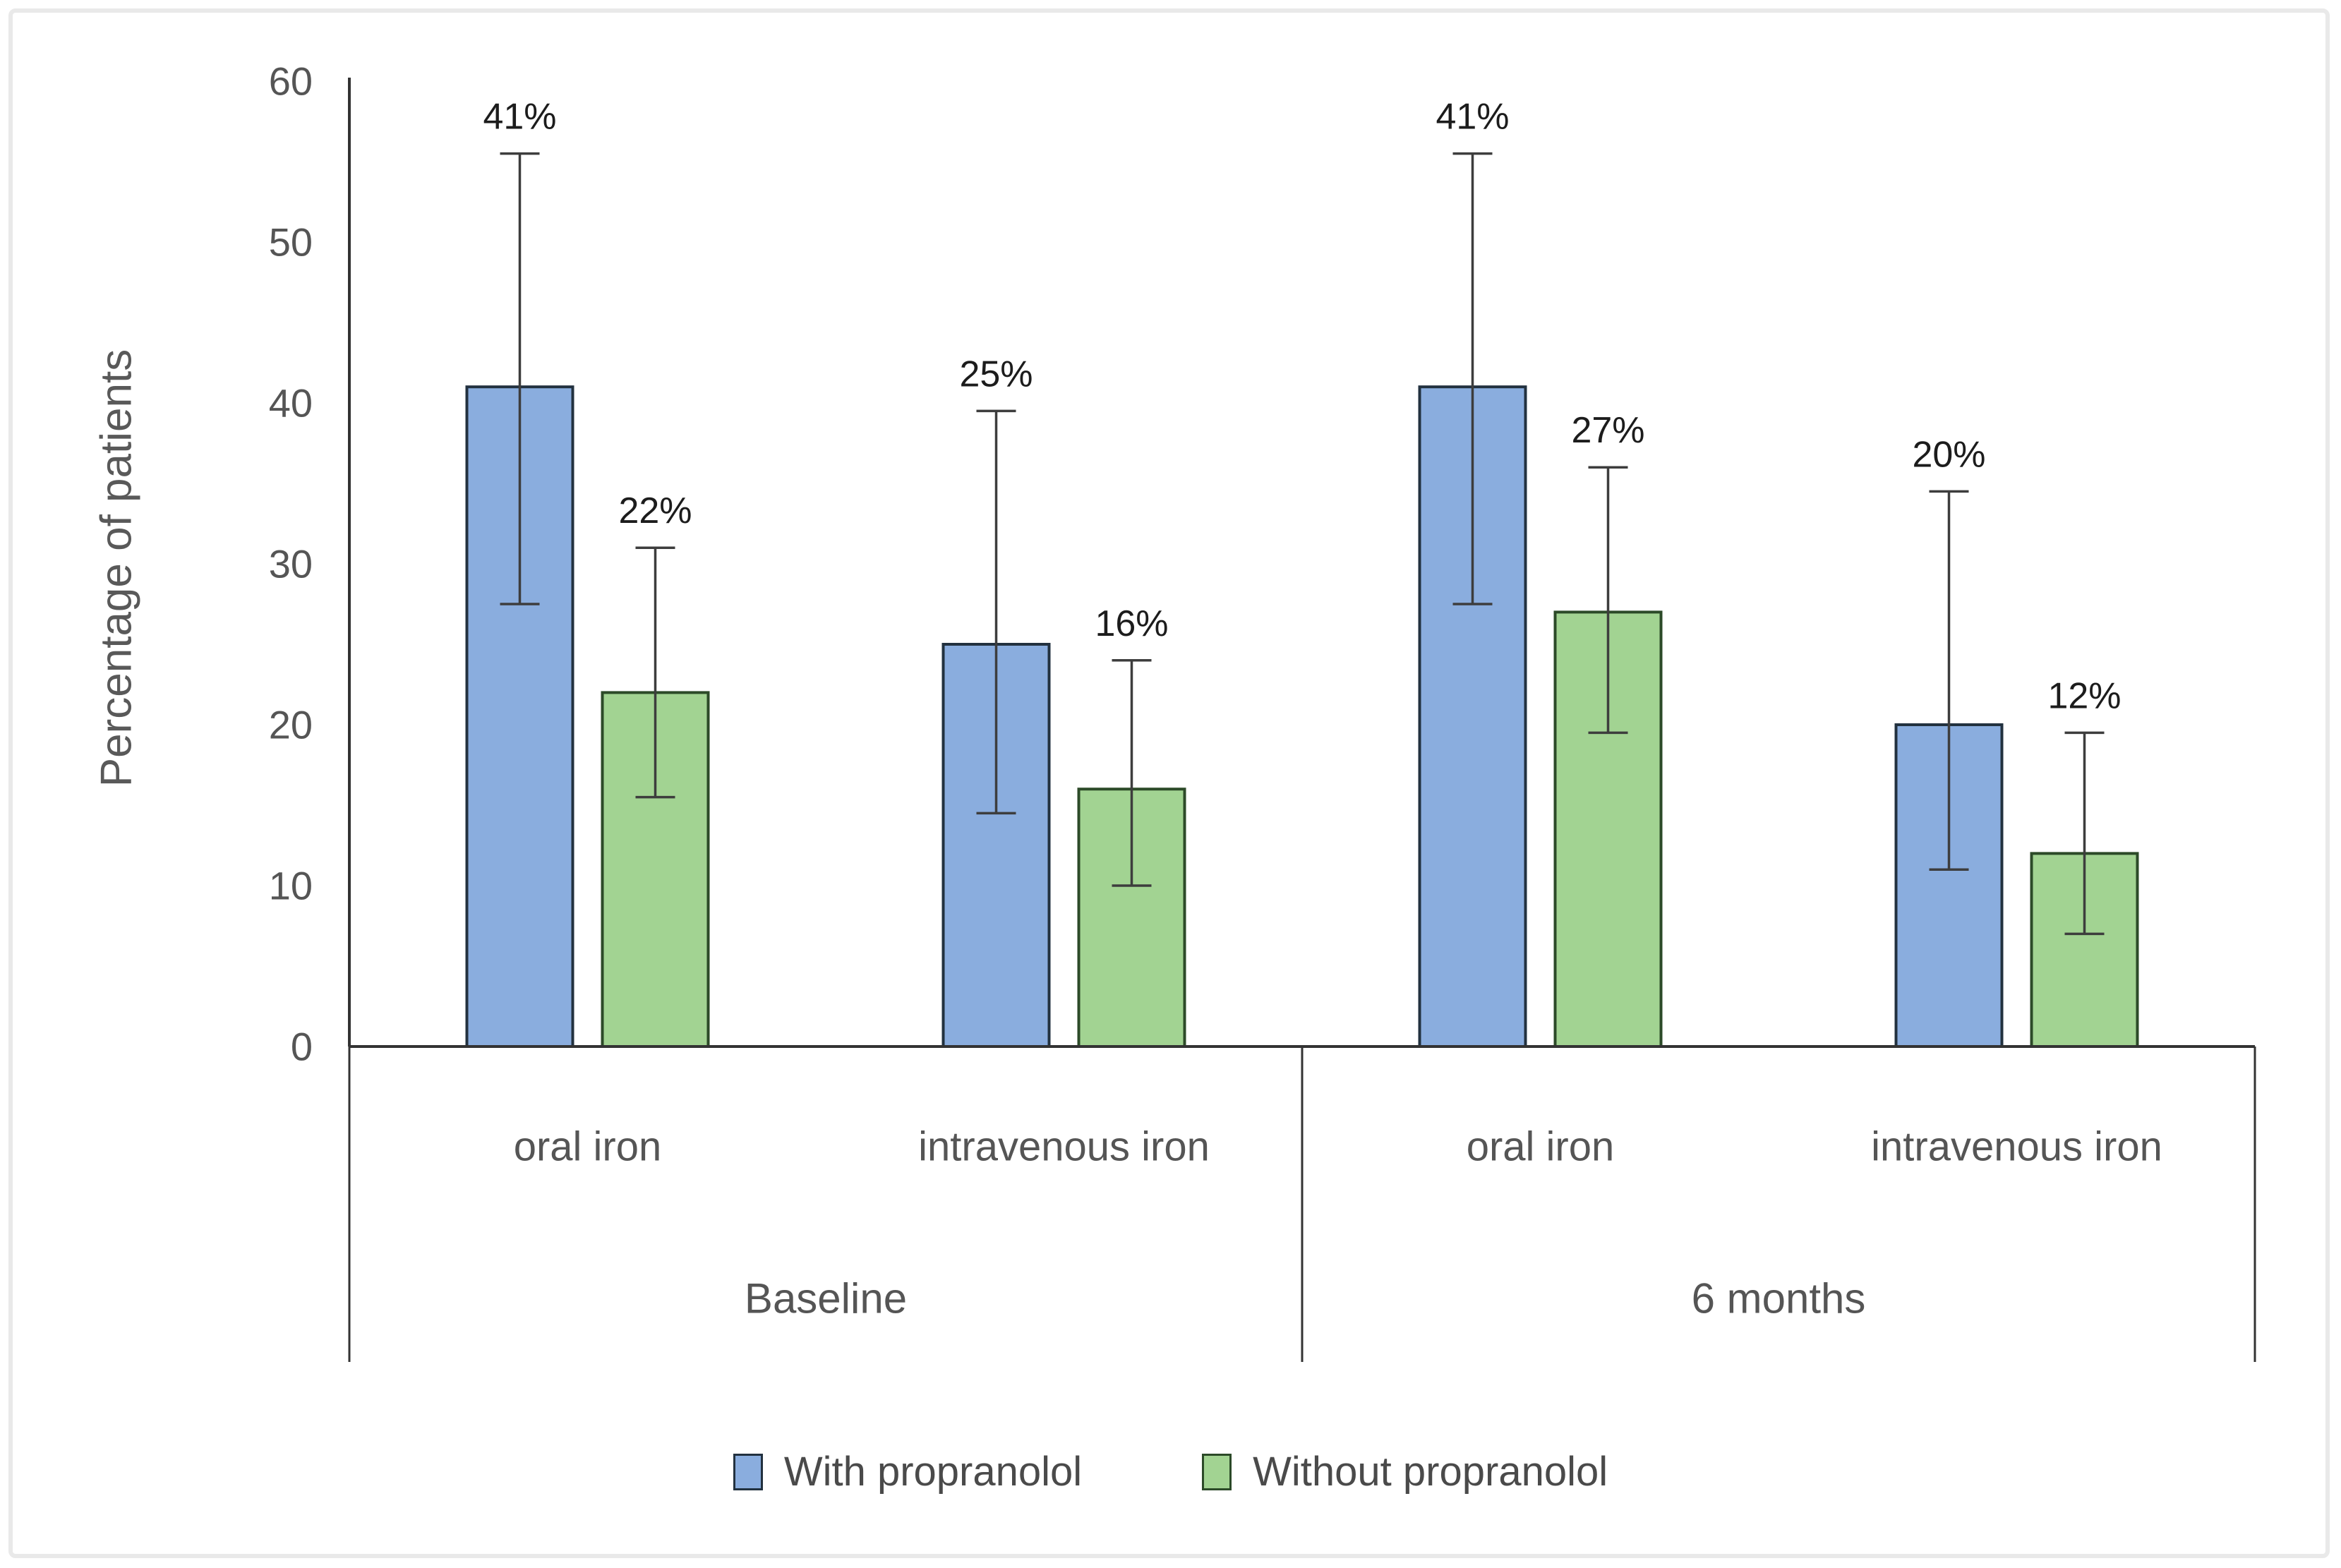  I want to click on y-tick-label: 60, so click(291, 81).